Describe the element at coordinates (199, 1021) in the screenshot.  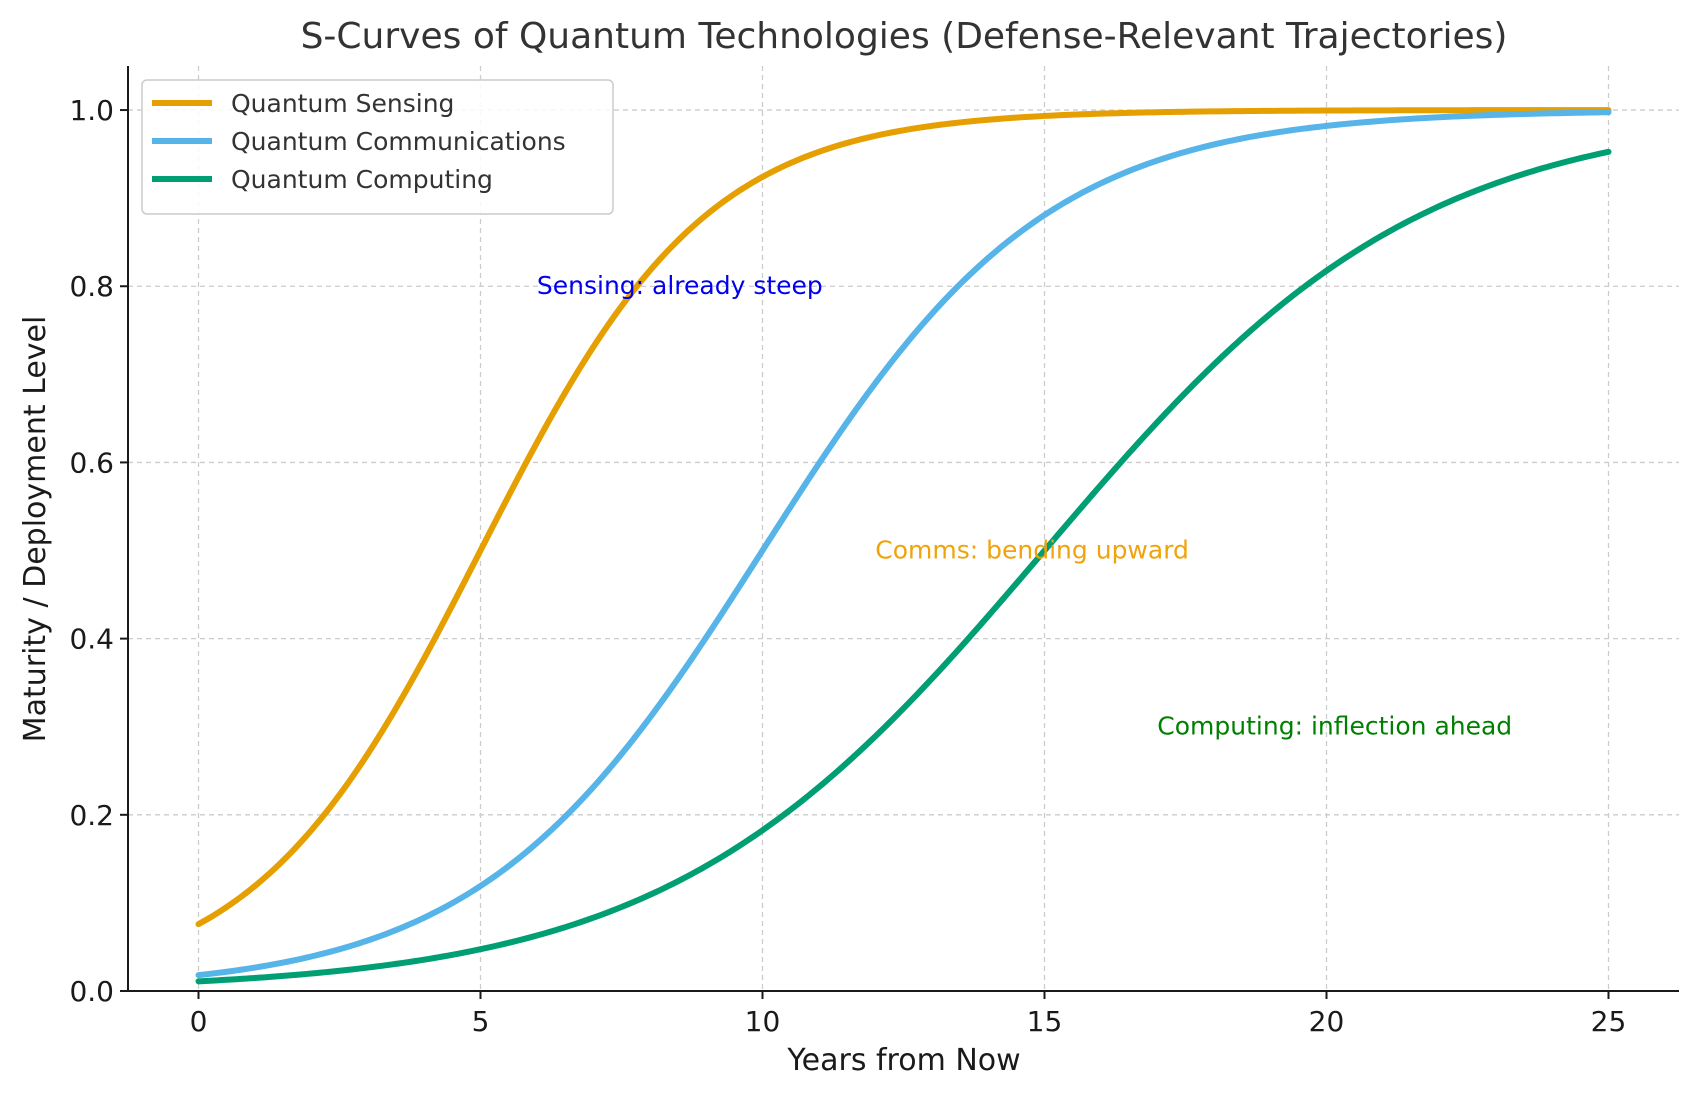
I see `x-tick-label: 0` at that location.